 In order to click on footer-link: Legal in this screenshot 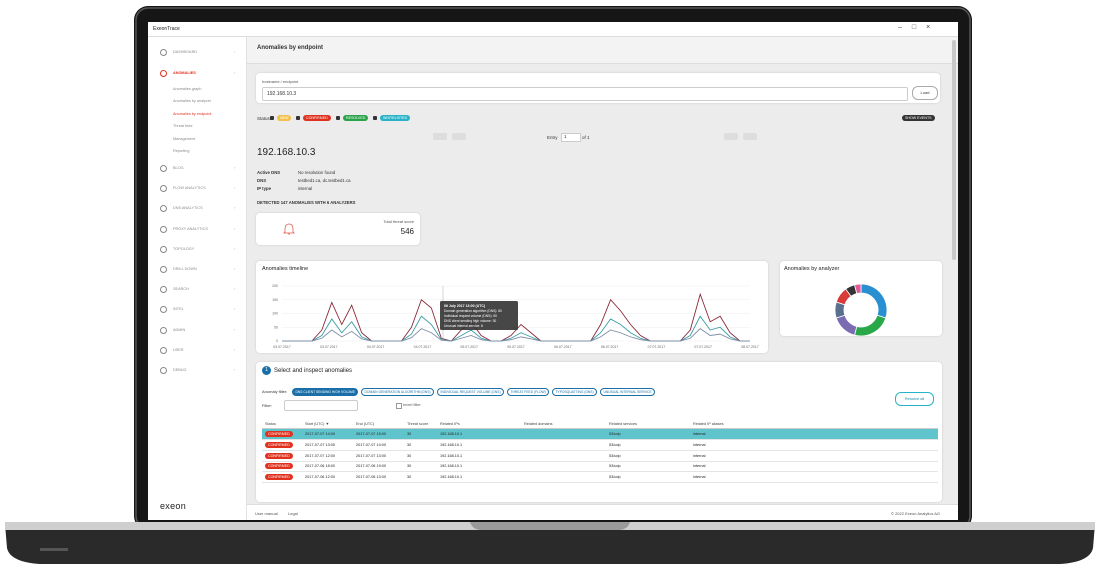, I will do `click(293, 513)`.